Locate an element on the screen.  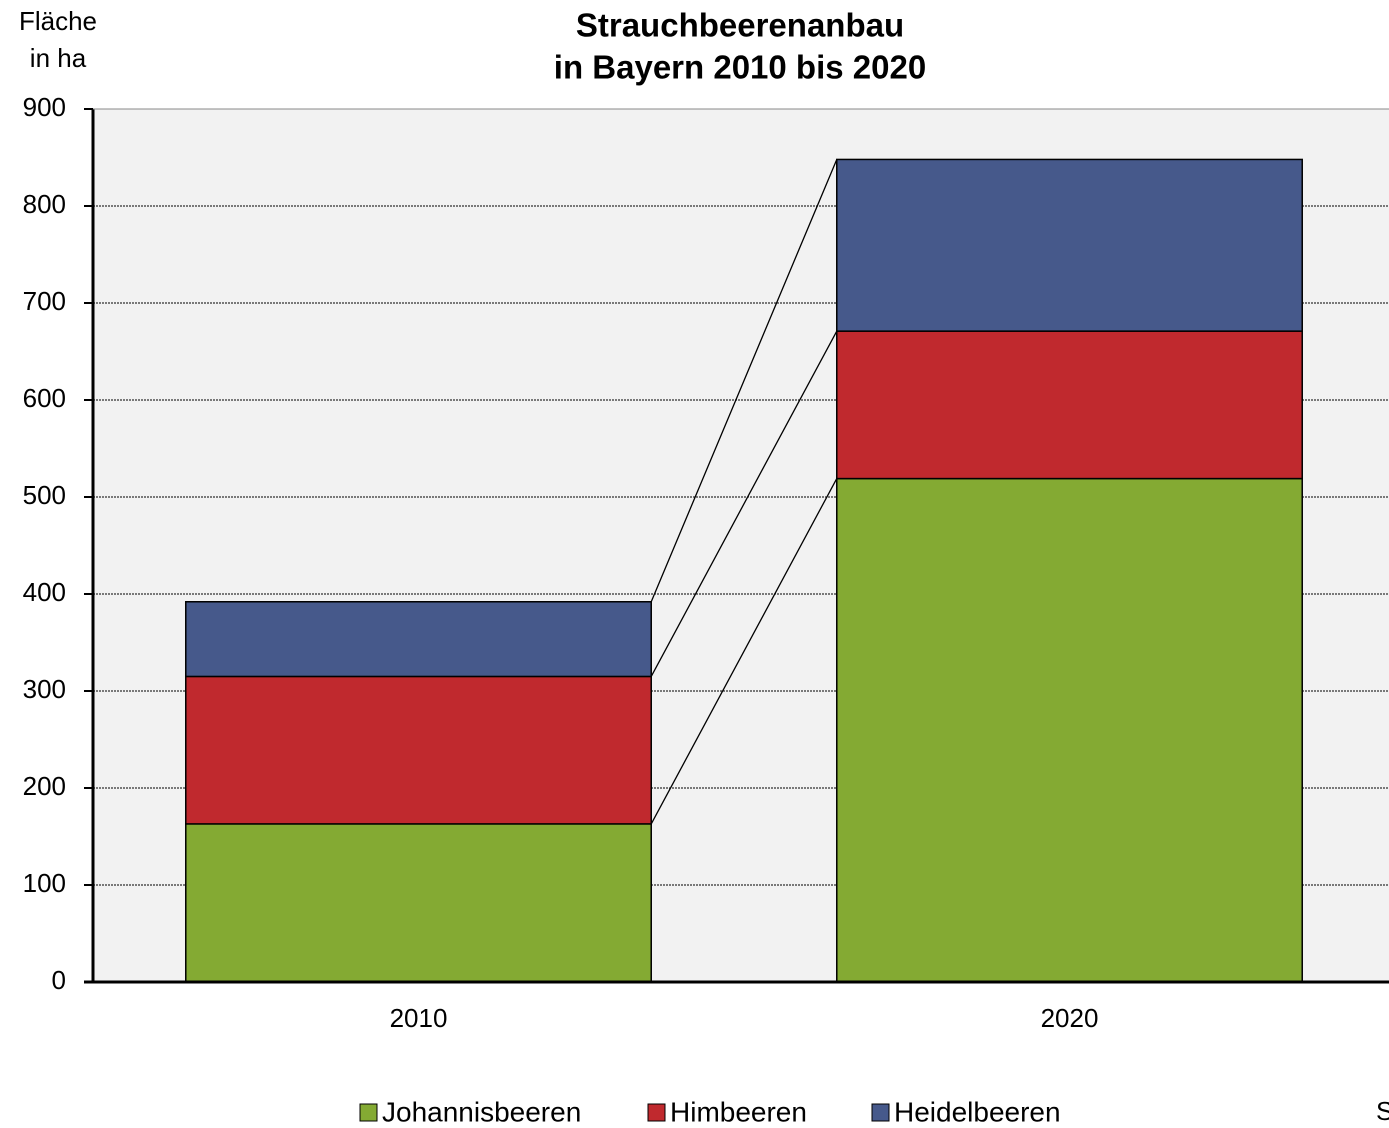
y-tick-label: 700 is located at coordinates (44, 301).